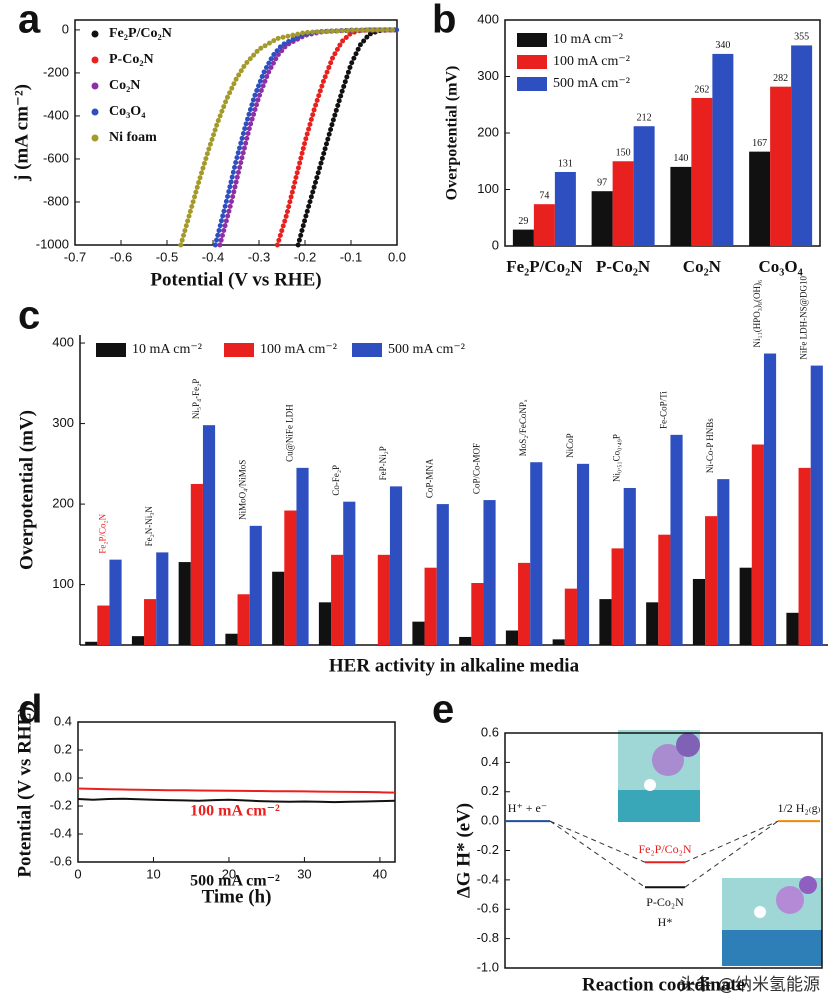 The height and width of the screenshot is (1000, 836). What do you see at coordinates (665, 902) in the screenshot?
I see `level-label: P-Co₂N` at bounding box center [665, 902].